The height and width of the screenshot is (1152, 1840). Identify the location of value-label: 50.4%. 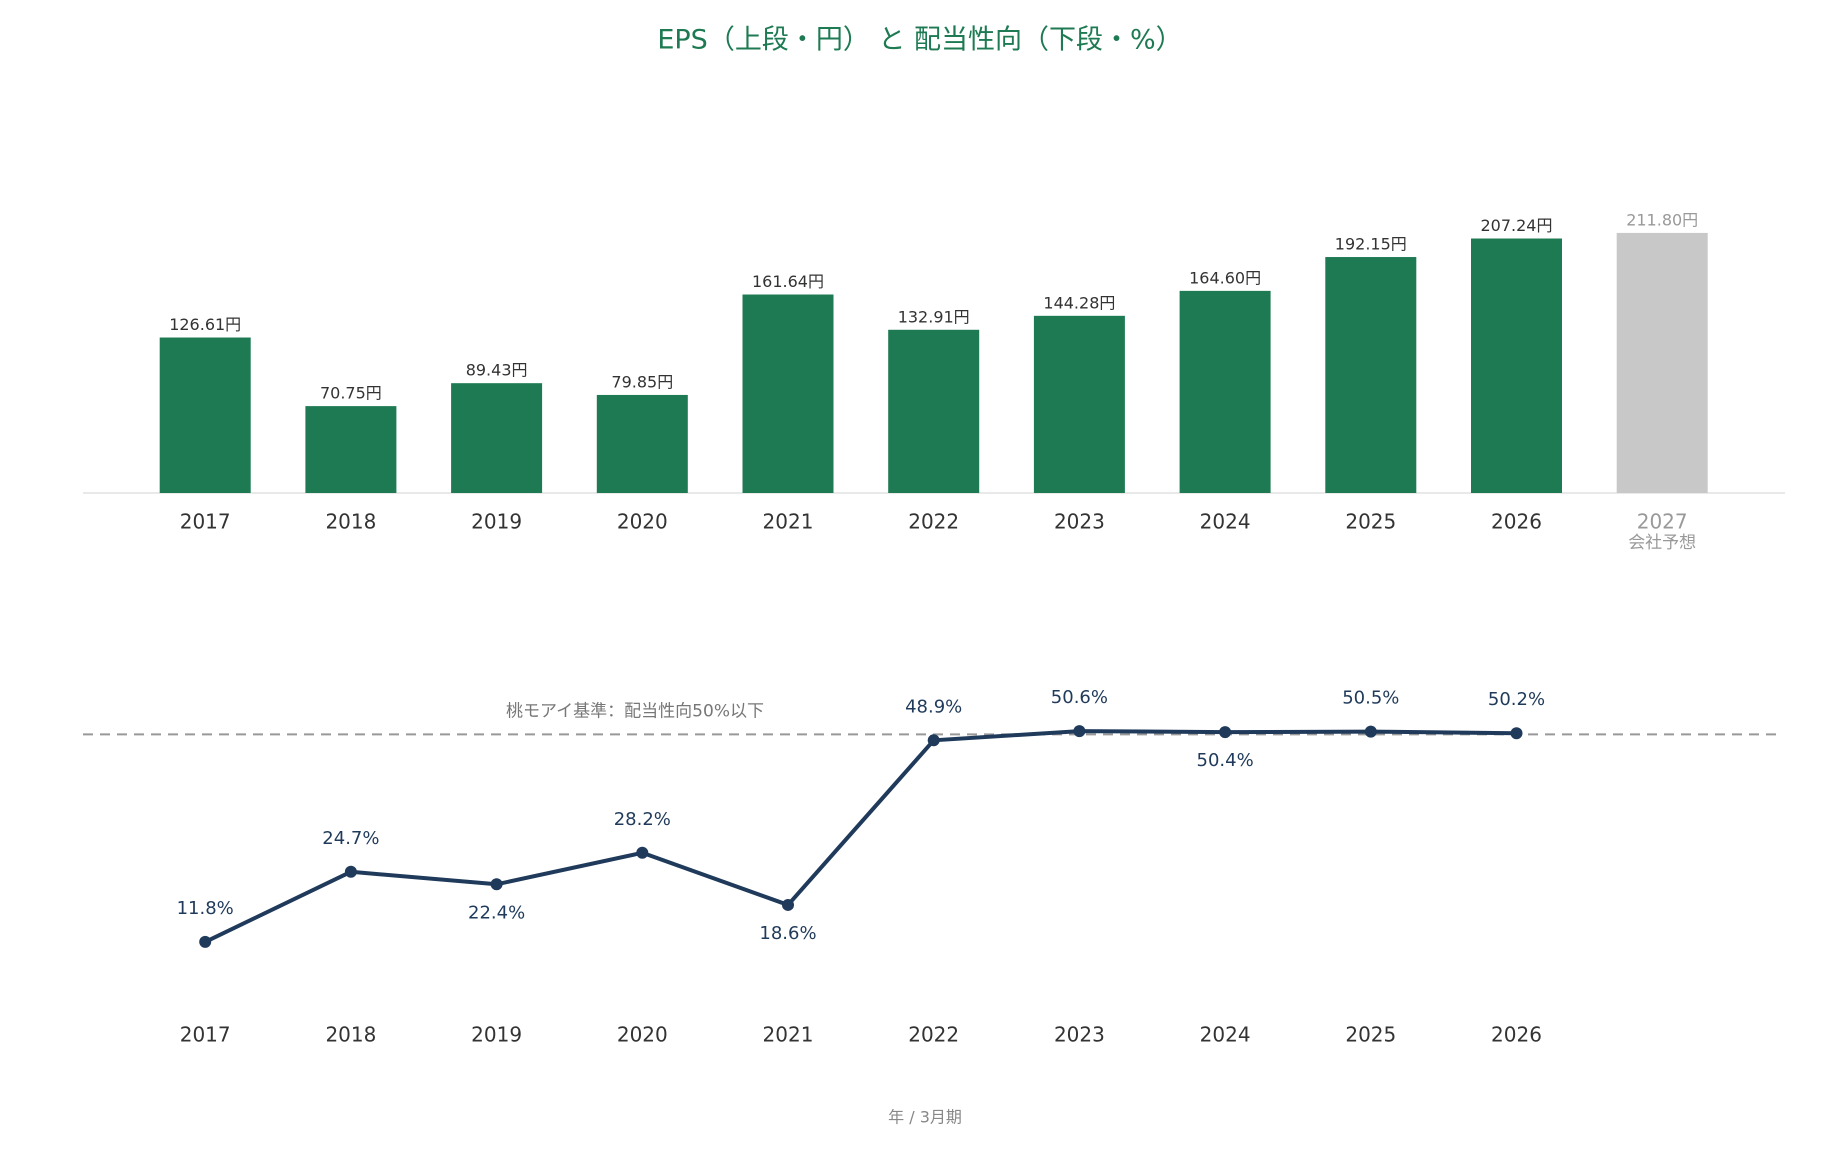
(1225, 760).